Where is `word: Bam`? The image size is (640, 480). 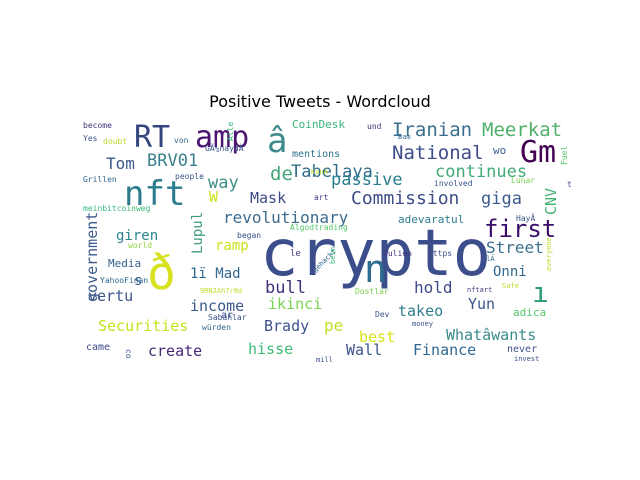
word: Bam is located at coordinates (404, 137).